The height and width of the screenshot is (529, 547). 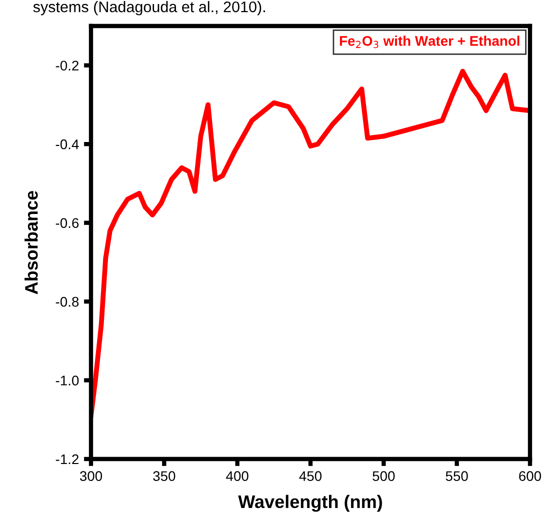 I want to click on y-tick-label: -1.2, so click(x=67, y=459).